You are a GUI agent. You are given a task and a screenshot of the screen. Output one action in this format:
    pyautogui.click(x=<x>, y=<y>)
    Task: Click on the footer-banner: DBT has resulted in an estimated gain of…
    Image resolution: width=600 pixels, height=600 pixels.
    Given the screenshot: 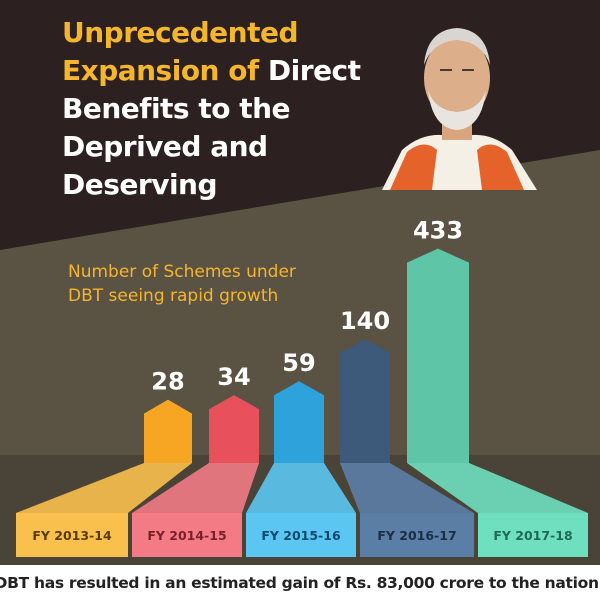 What is the action you would take?
    pyautogui.click(x=300, y=582)
    